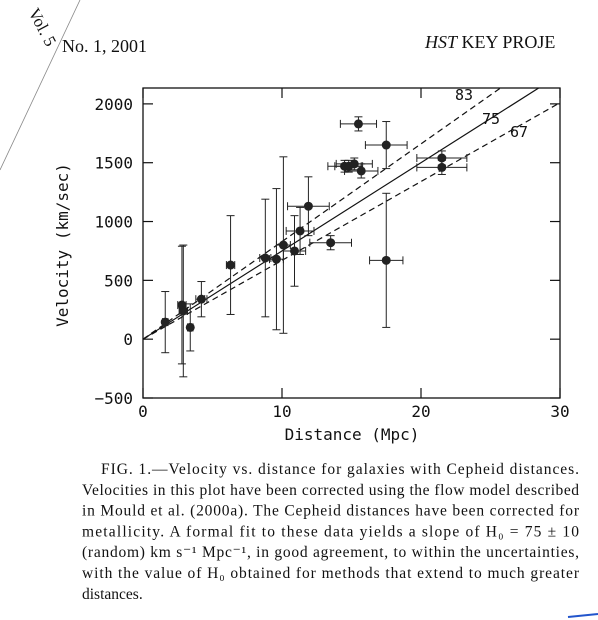 This screenshot has width=598, height=620. I want to click on scan-artifact, so click(40, 85).